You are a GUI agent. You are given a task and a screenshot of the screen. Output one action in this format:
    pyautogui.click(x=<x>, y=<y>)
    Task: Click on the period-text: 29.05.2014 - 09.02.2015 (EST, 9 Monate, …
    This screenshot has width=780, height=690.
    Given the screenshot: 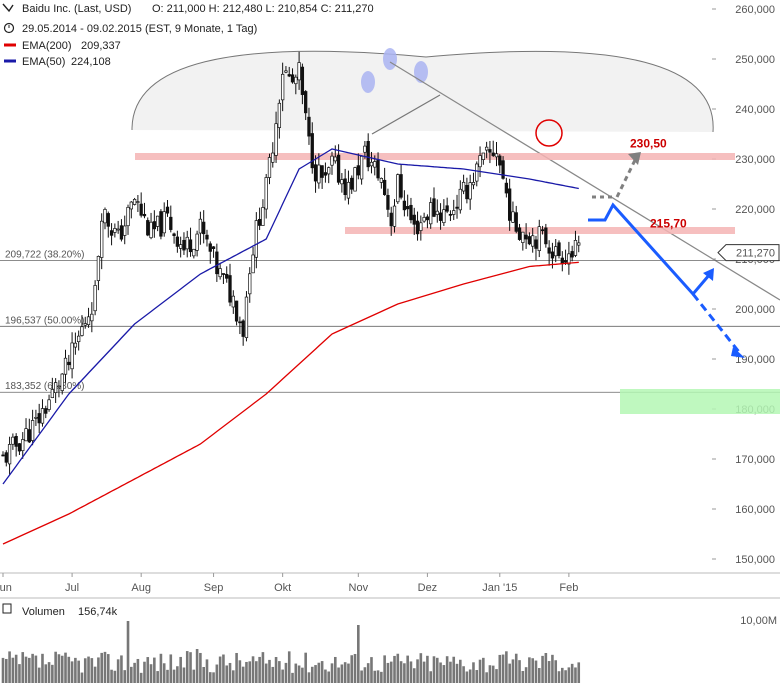 What is the action you would take?
    pyautogui.click(x=139, y=29)
    